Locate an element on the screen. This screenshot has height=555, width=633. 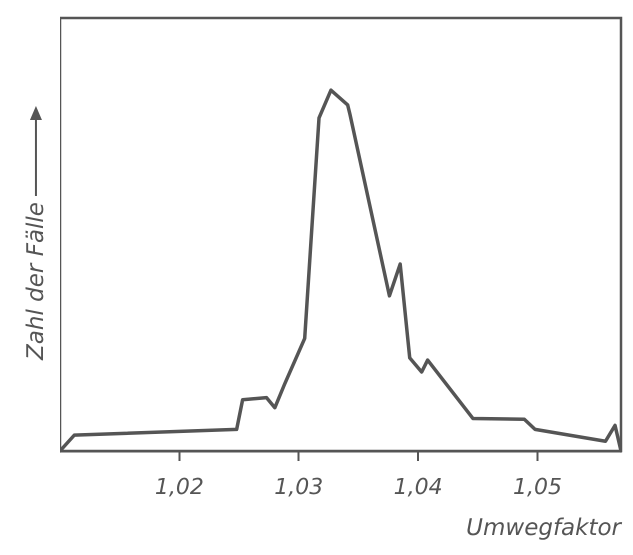
x-tick-label: 1,02 is located at coordinates (179, 487).